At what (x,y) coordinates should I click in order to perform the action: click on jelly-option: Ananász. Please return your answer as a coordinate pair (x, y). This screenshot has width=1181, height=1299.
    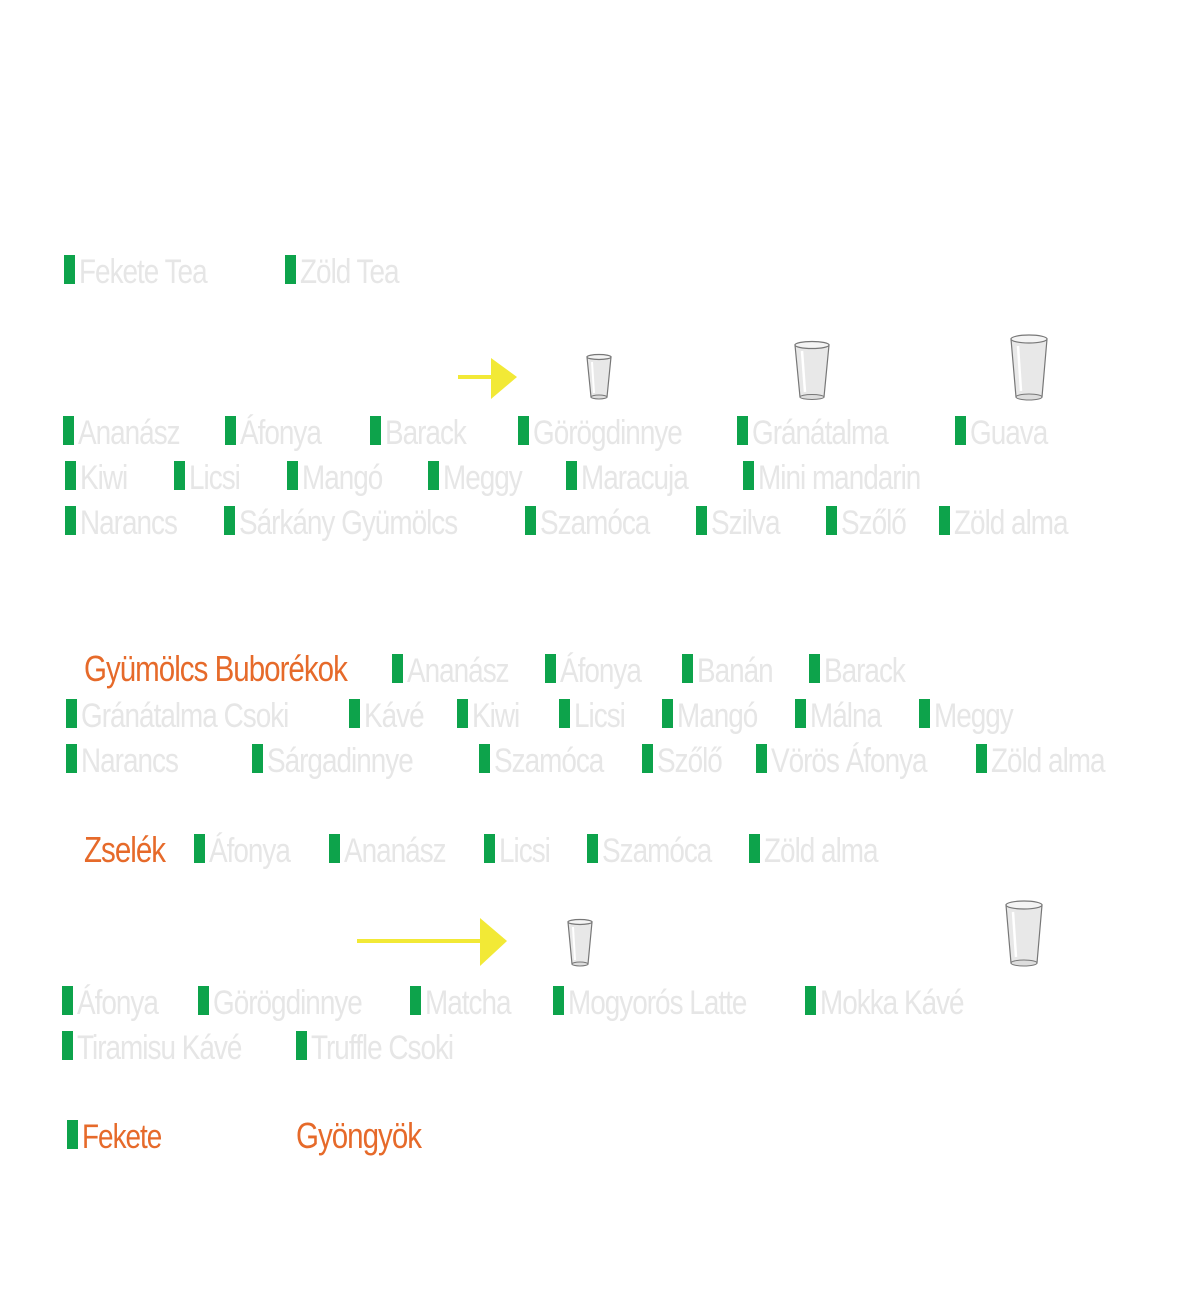
    Looking at the image, I should click on (398, 852).